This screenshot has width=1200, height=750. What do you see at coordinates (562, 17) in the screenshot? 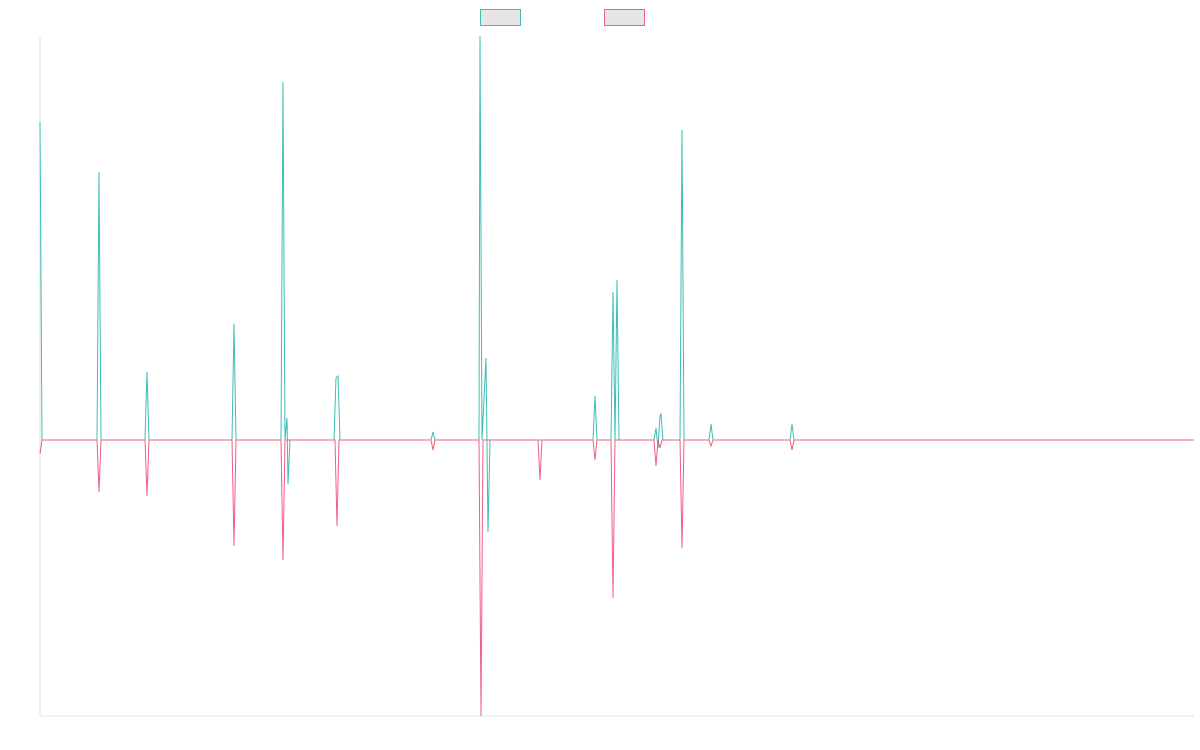
I see `legend` at bounding box center [562, 17].